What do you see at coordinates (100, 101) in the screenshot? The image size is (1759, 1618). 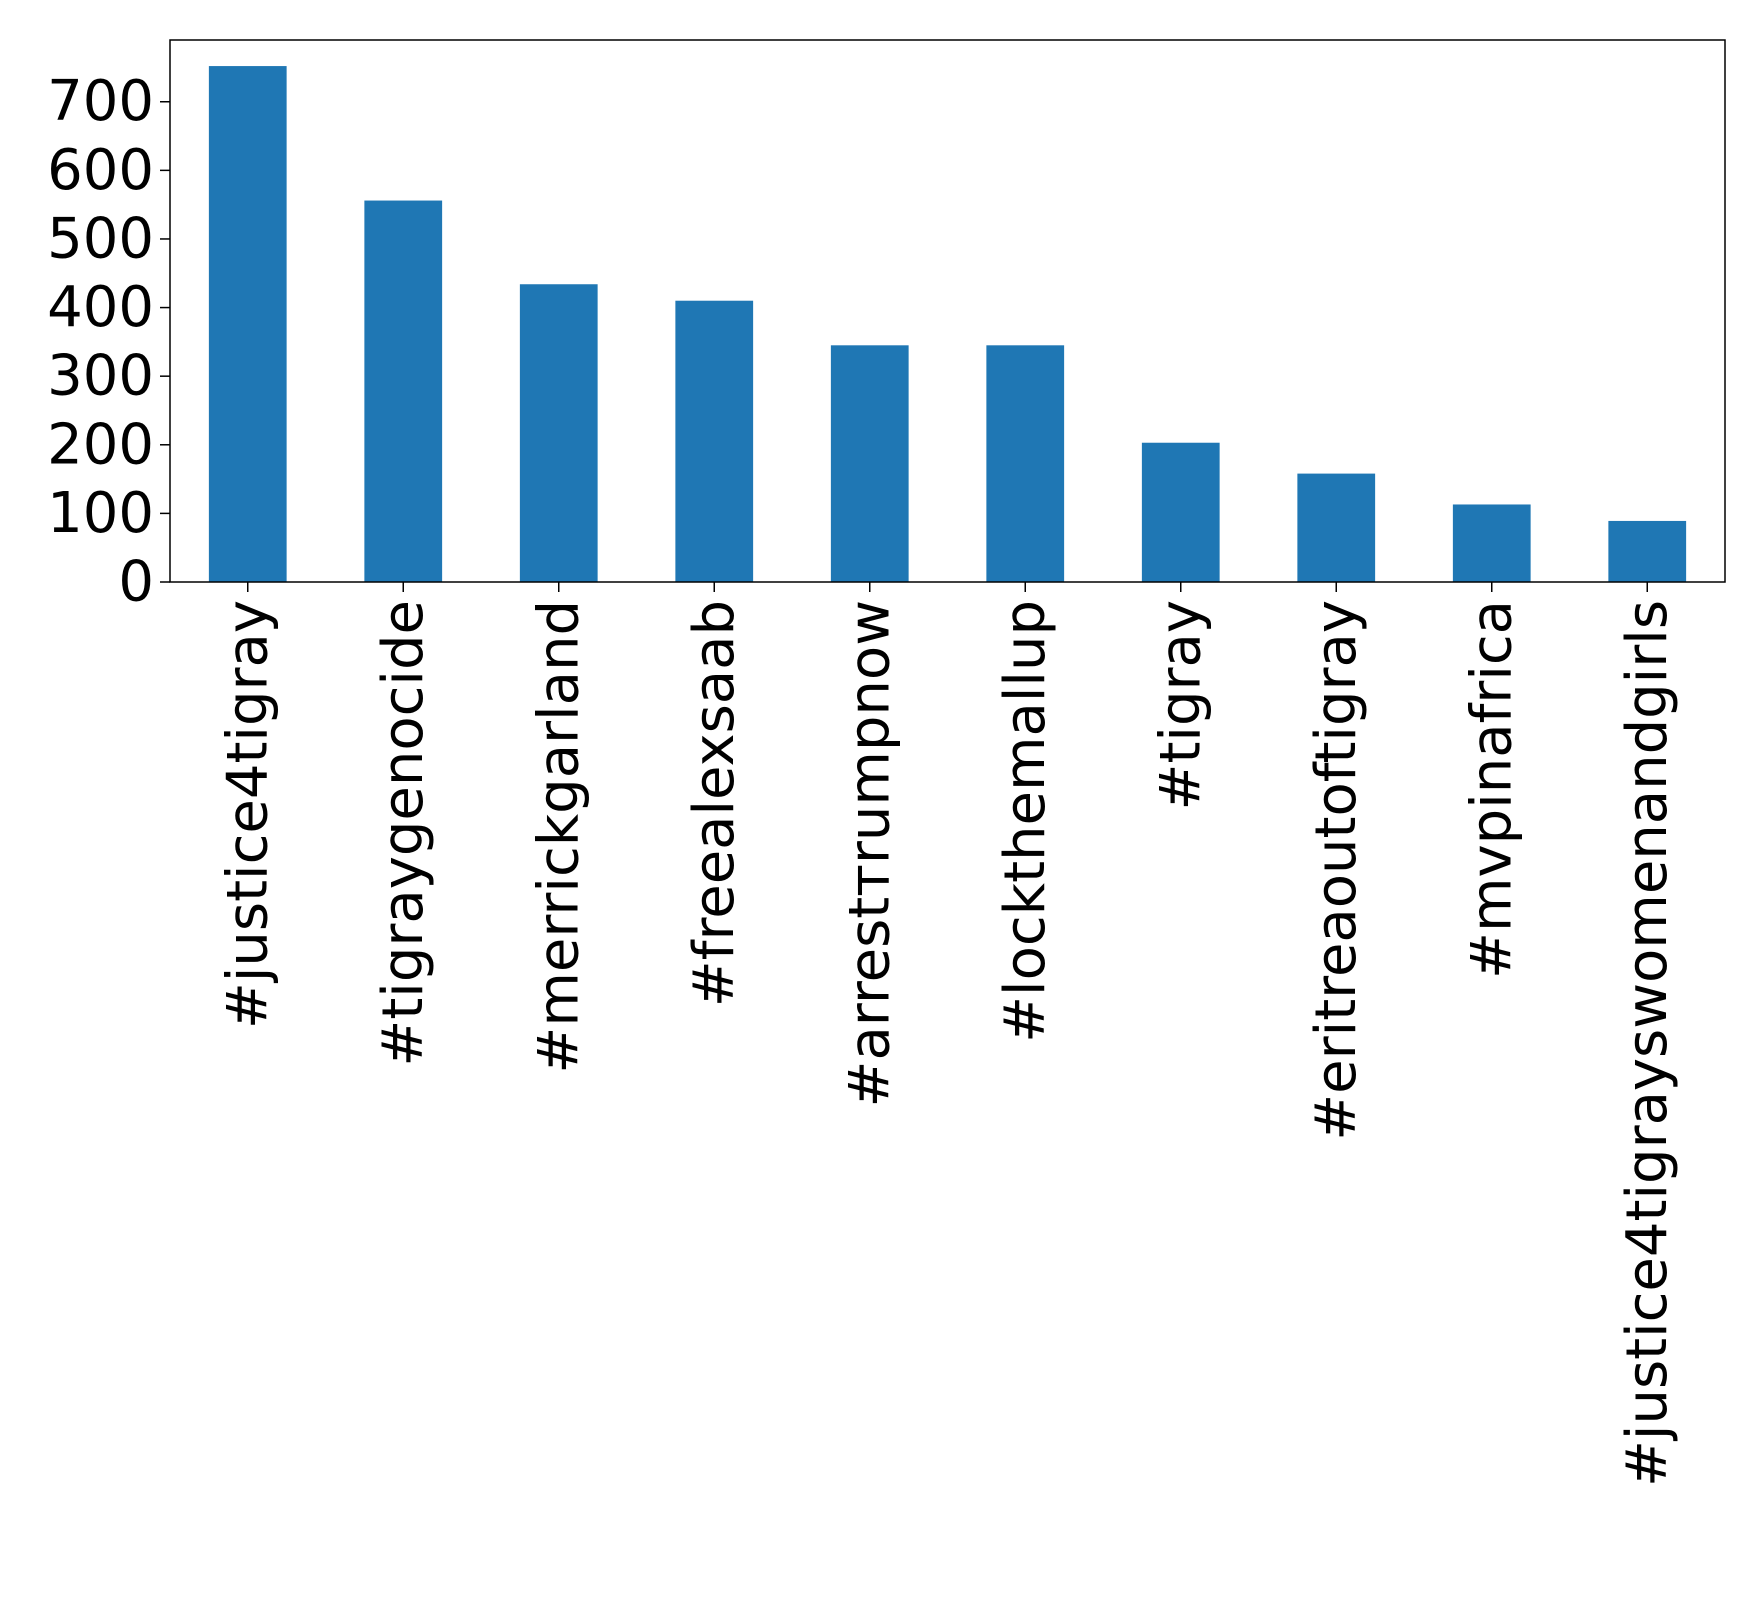 I see `y-tick-label: 700` at bounding box center [100, 101].